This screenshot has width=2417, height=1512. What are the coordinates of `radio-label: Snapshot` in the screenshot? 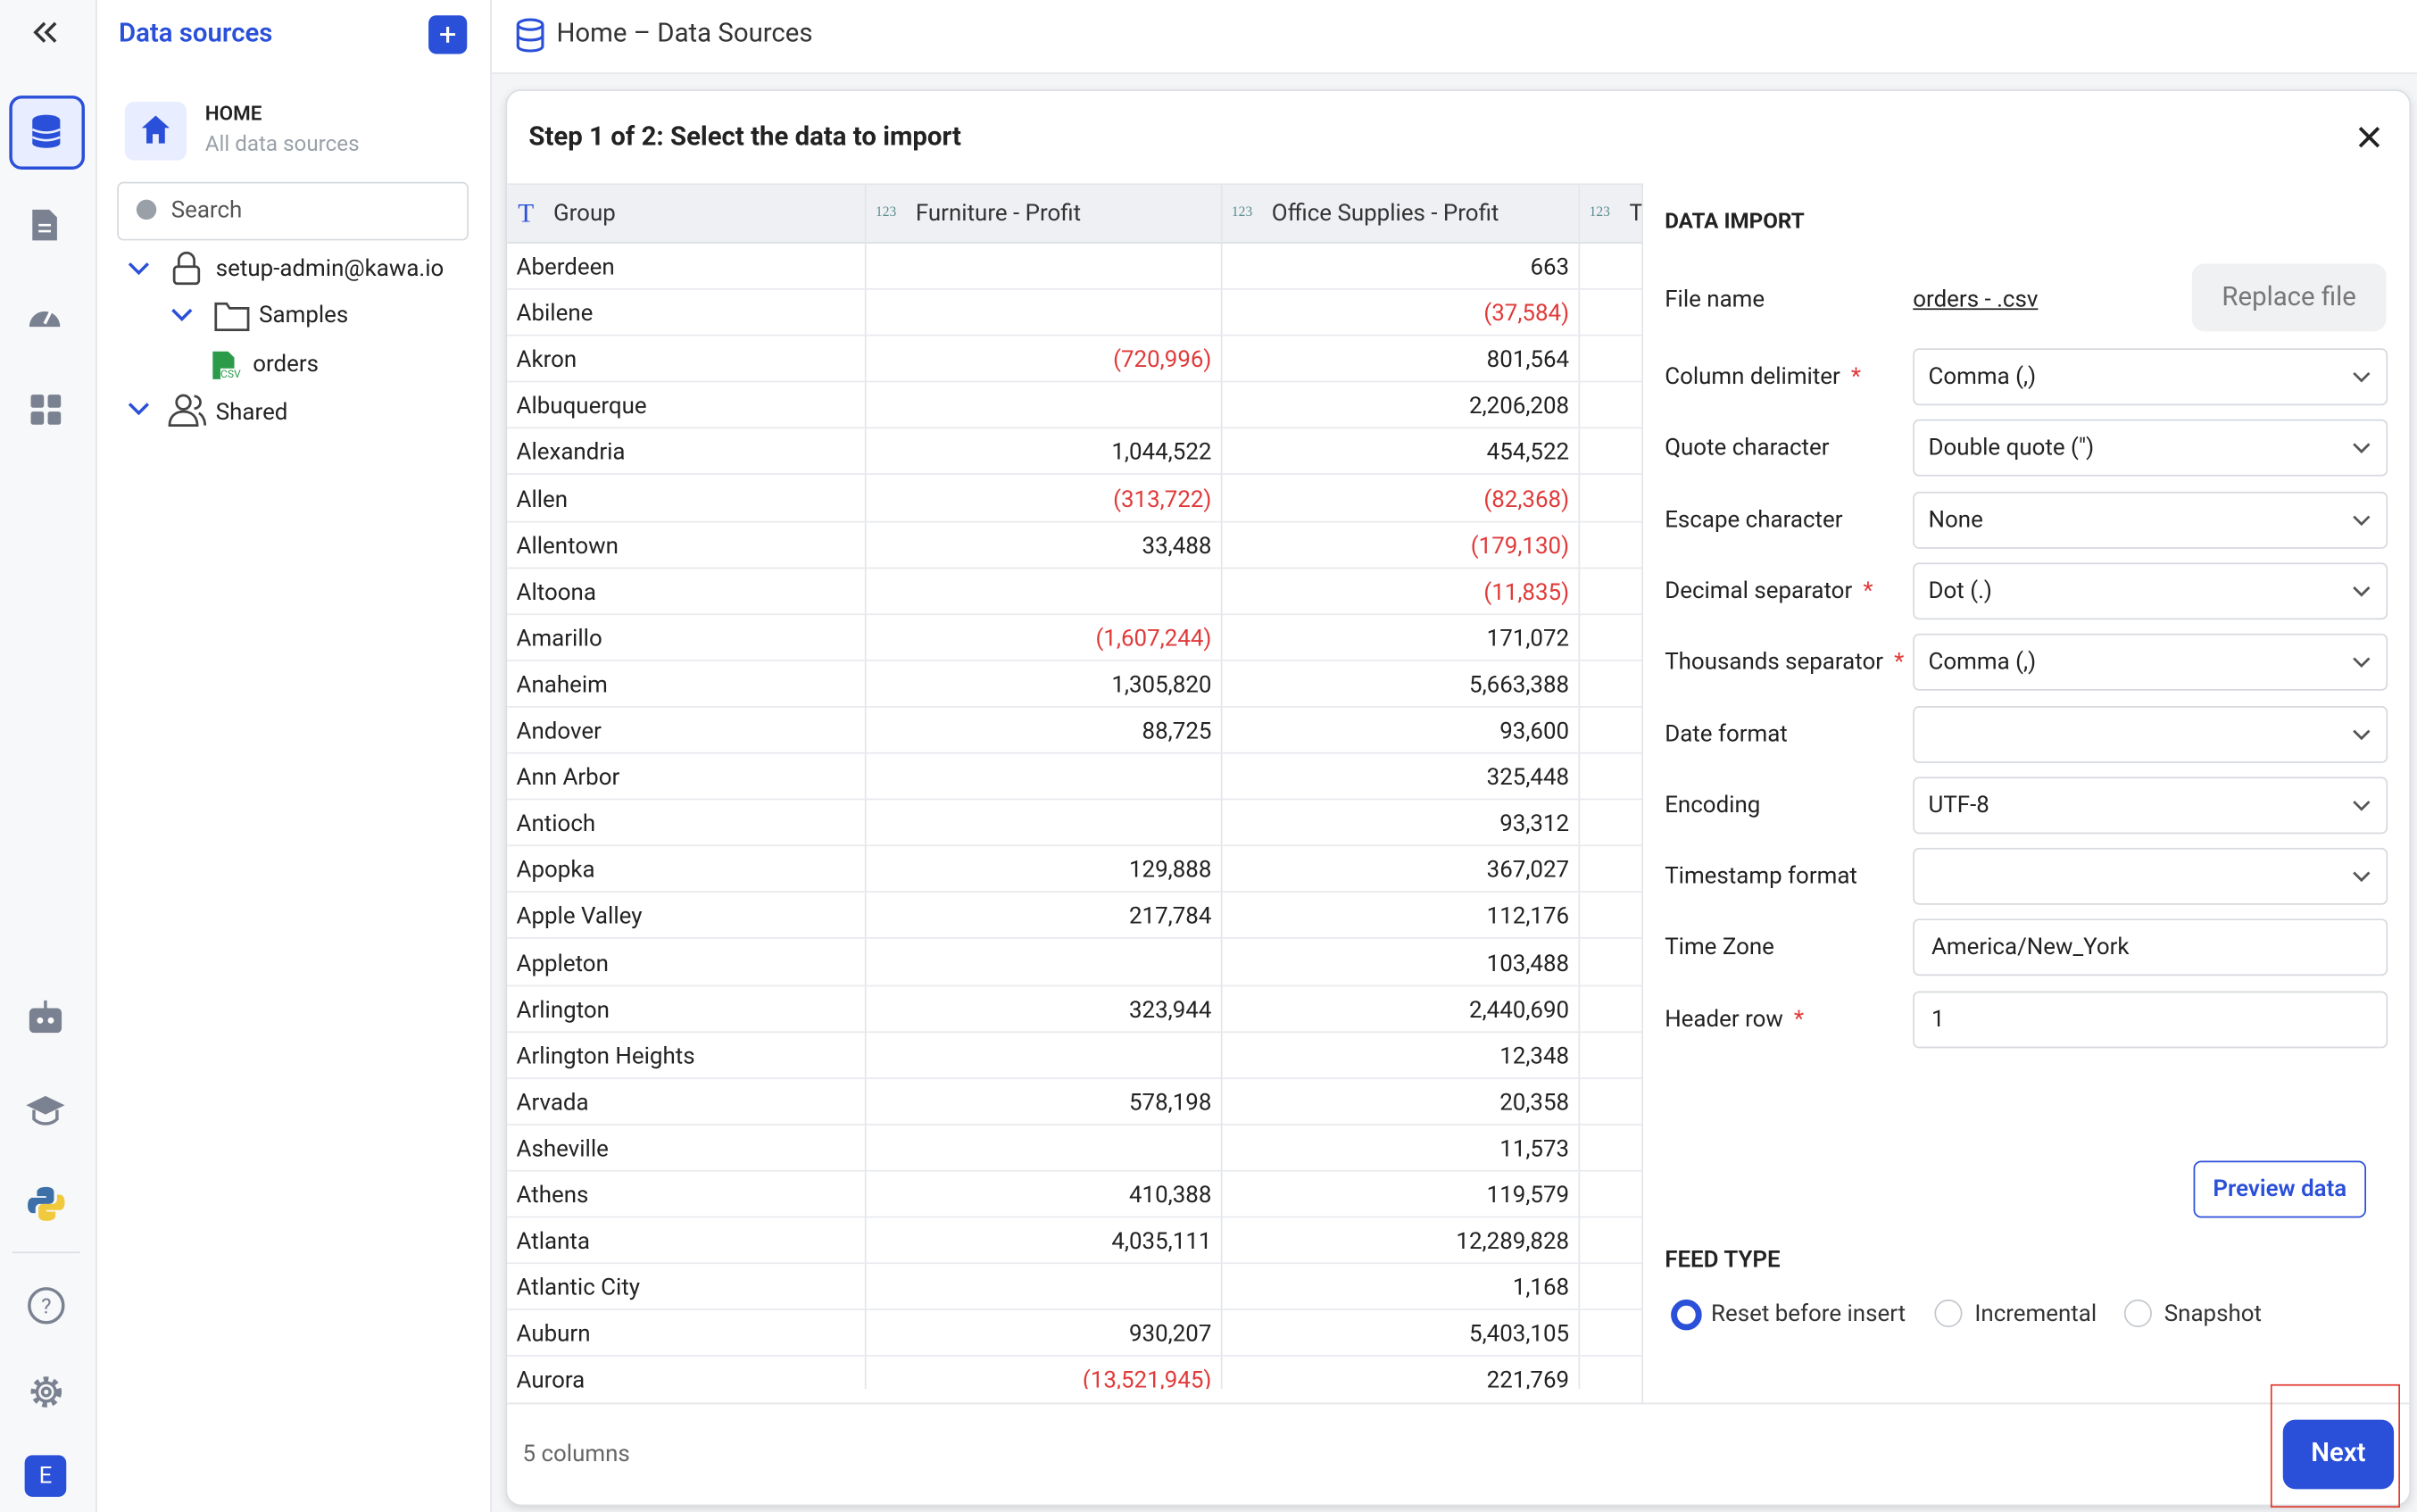 It's located at (2213, 1313).